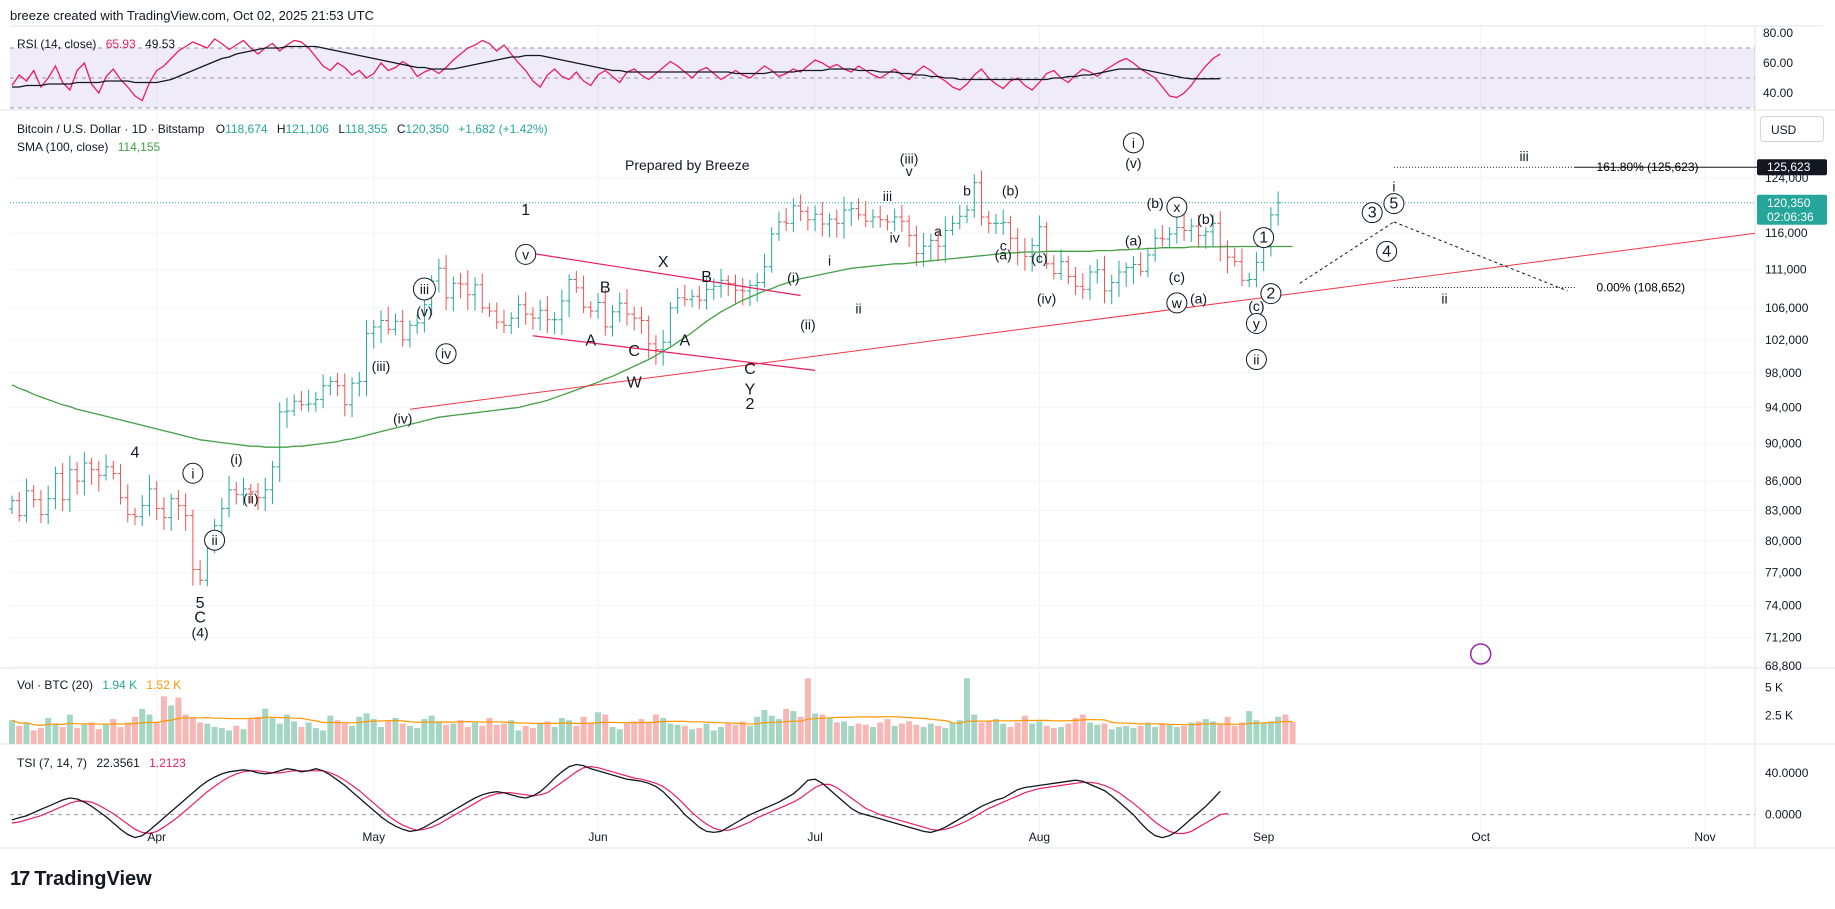  What do you see at coordinates (882, 73) in the screenshot?
I see `rsi-pane` at bounding box center [882, 73].